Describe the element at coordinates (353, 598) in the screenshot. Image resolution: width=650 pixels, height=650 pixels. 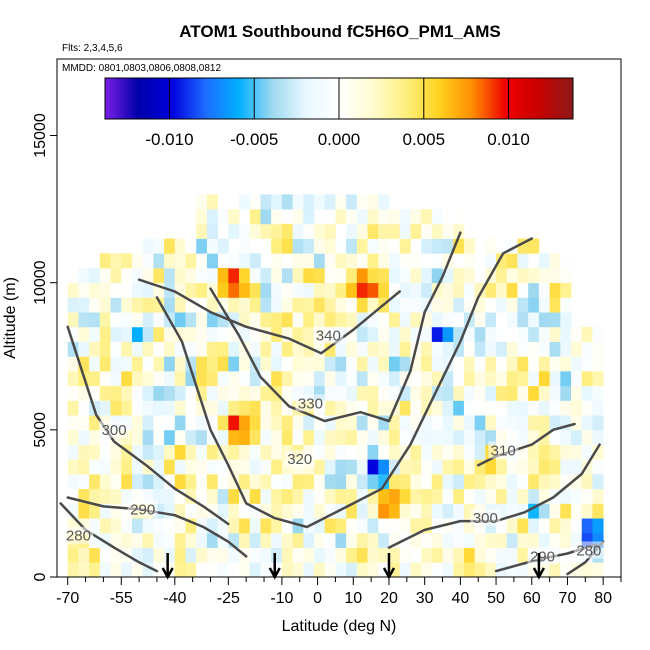
I see `x-tick-label: 10` at that location.